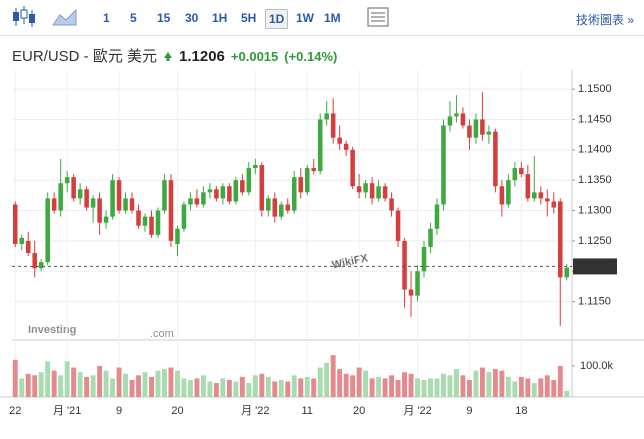 The height and width of the screenshot is (439, 644). What do you see at coordinates (220, 18) in the screenshot?
I see `interval-button: 1H` at bounding box center [220, 18].